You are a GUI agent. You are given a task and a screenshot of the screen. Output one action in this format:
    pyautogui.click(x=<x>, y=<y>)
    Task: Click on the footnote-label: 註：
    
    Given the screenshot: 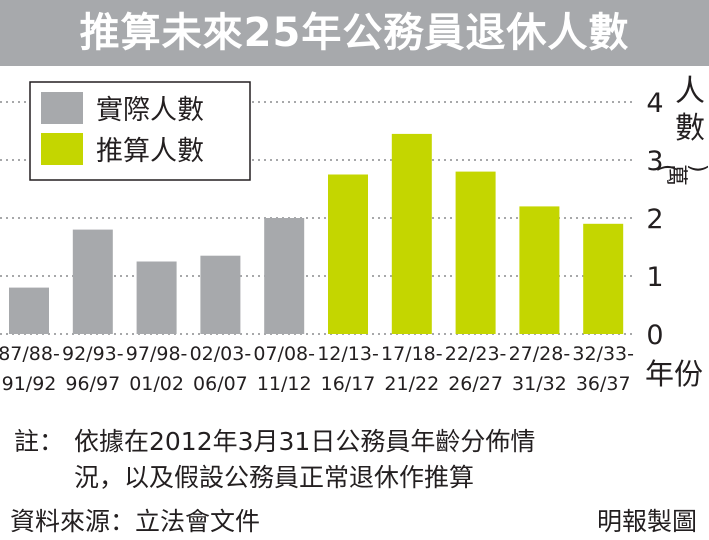 What is the action you would take?
    pyautogui.click(x=39, y=441)
    